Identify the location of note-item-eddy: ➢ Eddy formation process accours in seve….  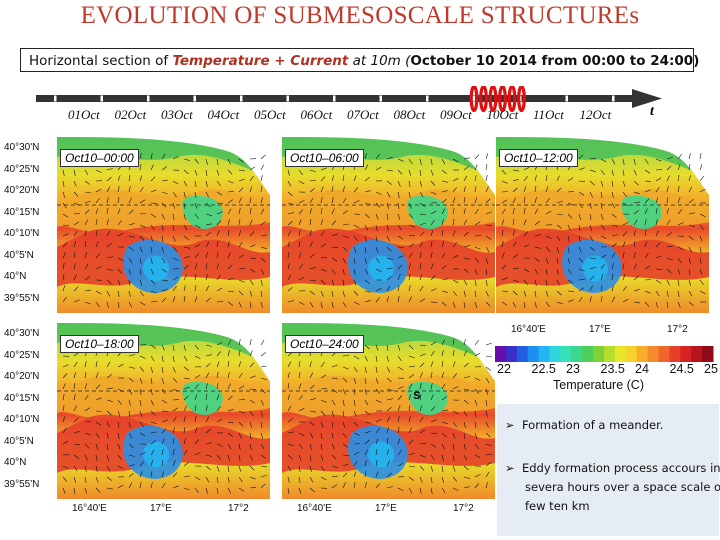
(612, 487).